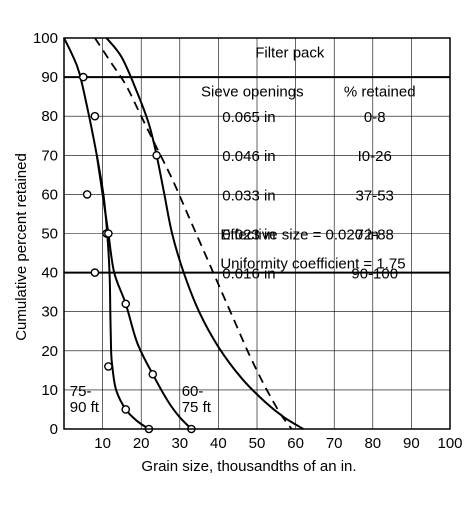 The image size is (474, 510). What do you see at coordinates (21, 247) in the screenshot?
I see `y-axis-label: Cumulative percent retained` at bounding box center [21, 247].